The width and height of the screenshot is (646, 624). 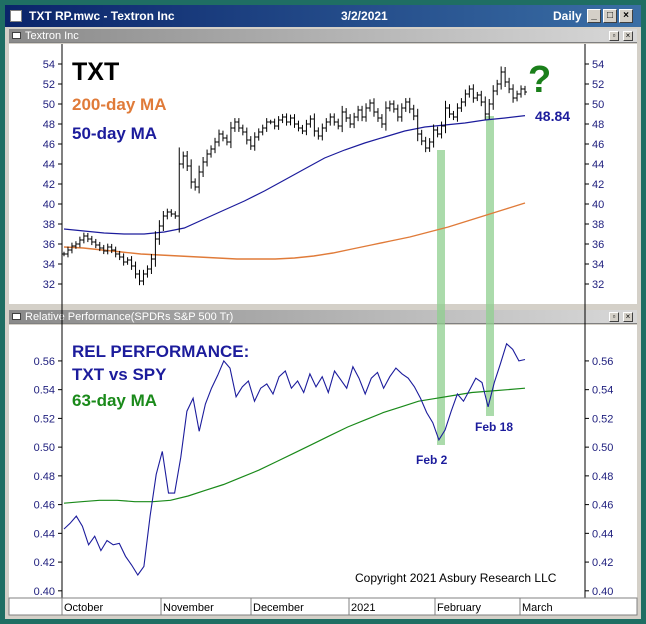 What do you see at coordinates (160, 351) in the screenshot?
I see `rel-label-line1: REL PERFORMANCE:` at bounding box center [160, 351].